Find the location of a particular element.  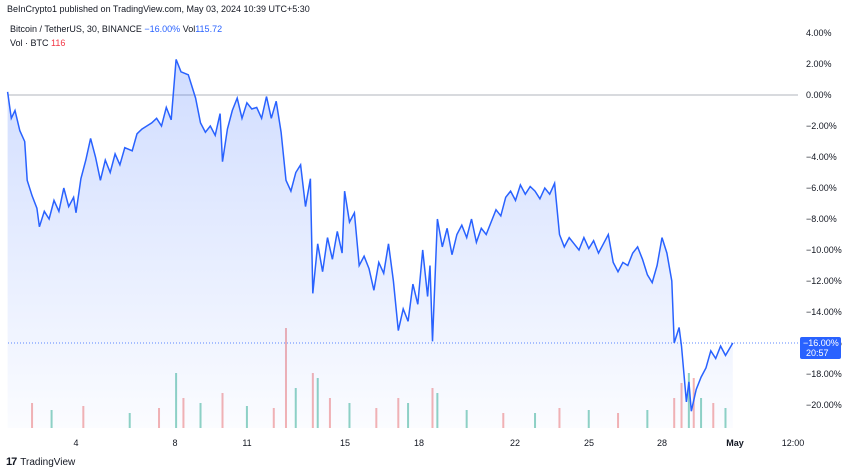

x-tick-label: 15 is located at coordinates (345, 443).